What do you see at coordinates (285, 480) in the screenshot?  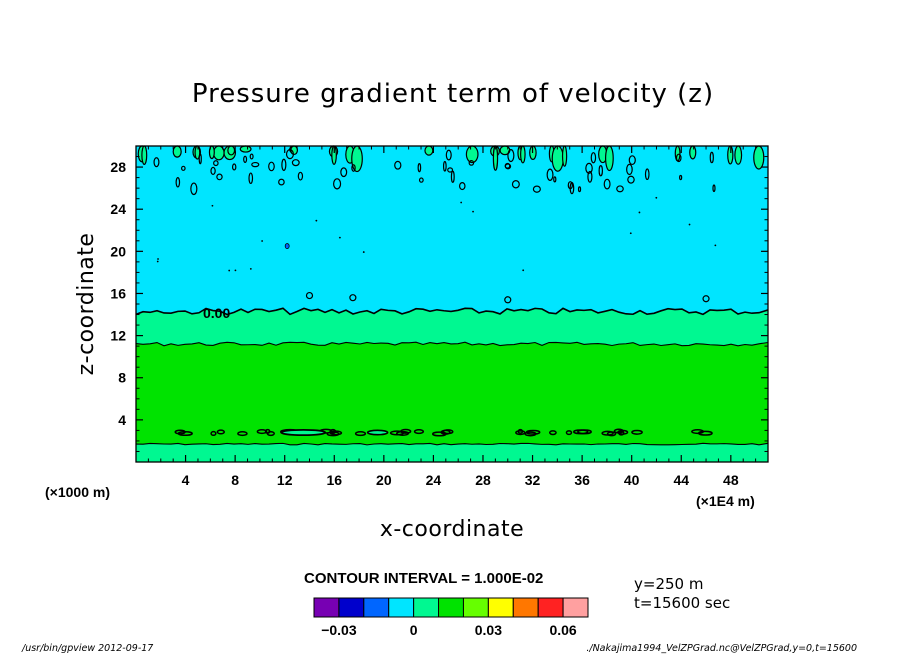 I see `x-tick-label: 12` at bounding box center [285, 480].